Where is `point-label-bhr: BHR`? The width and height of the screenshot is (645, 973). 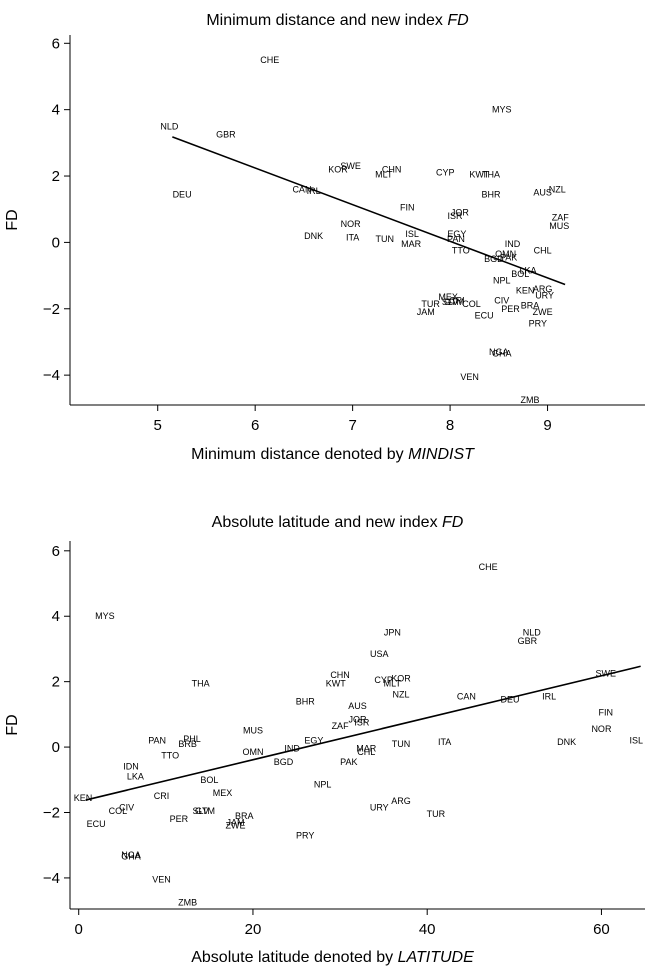
point-label-bhr: BHR is located at coordinates (492, 194).